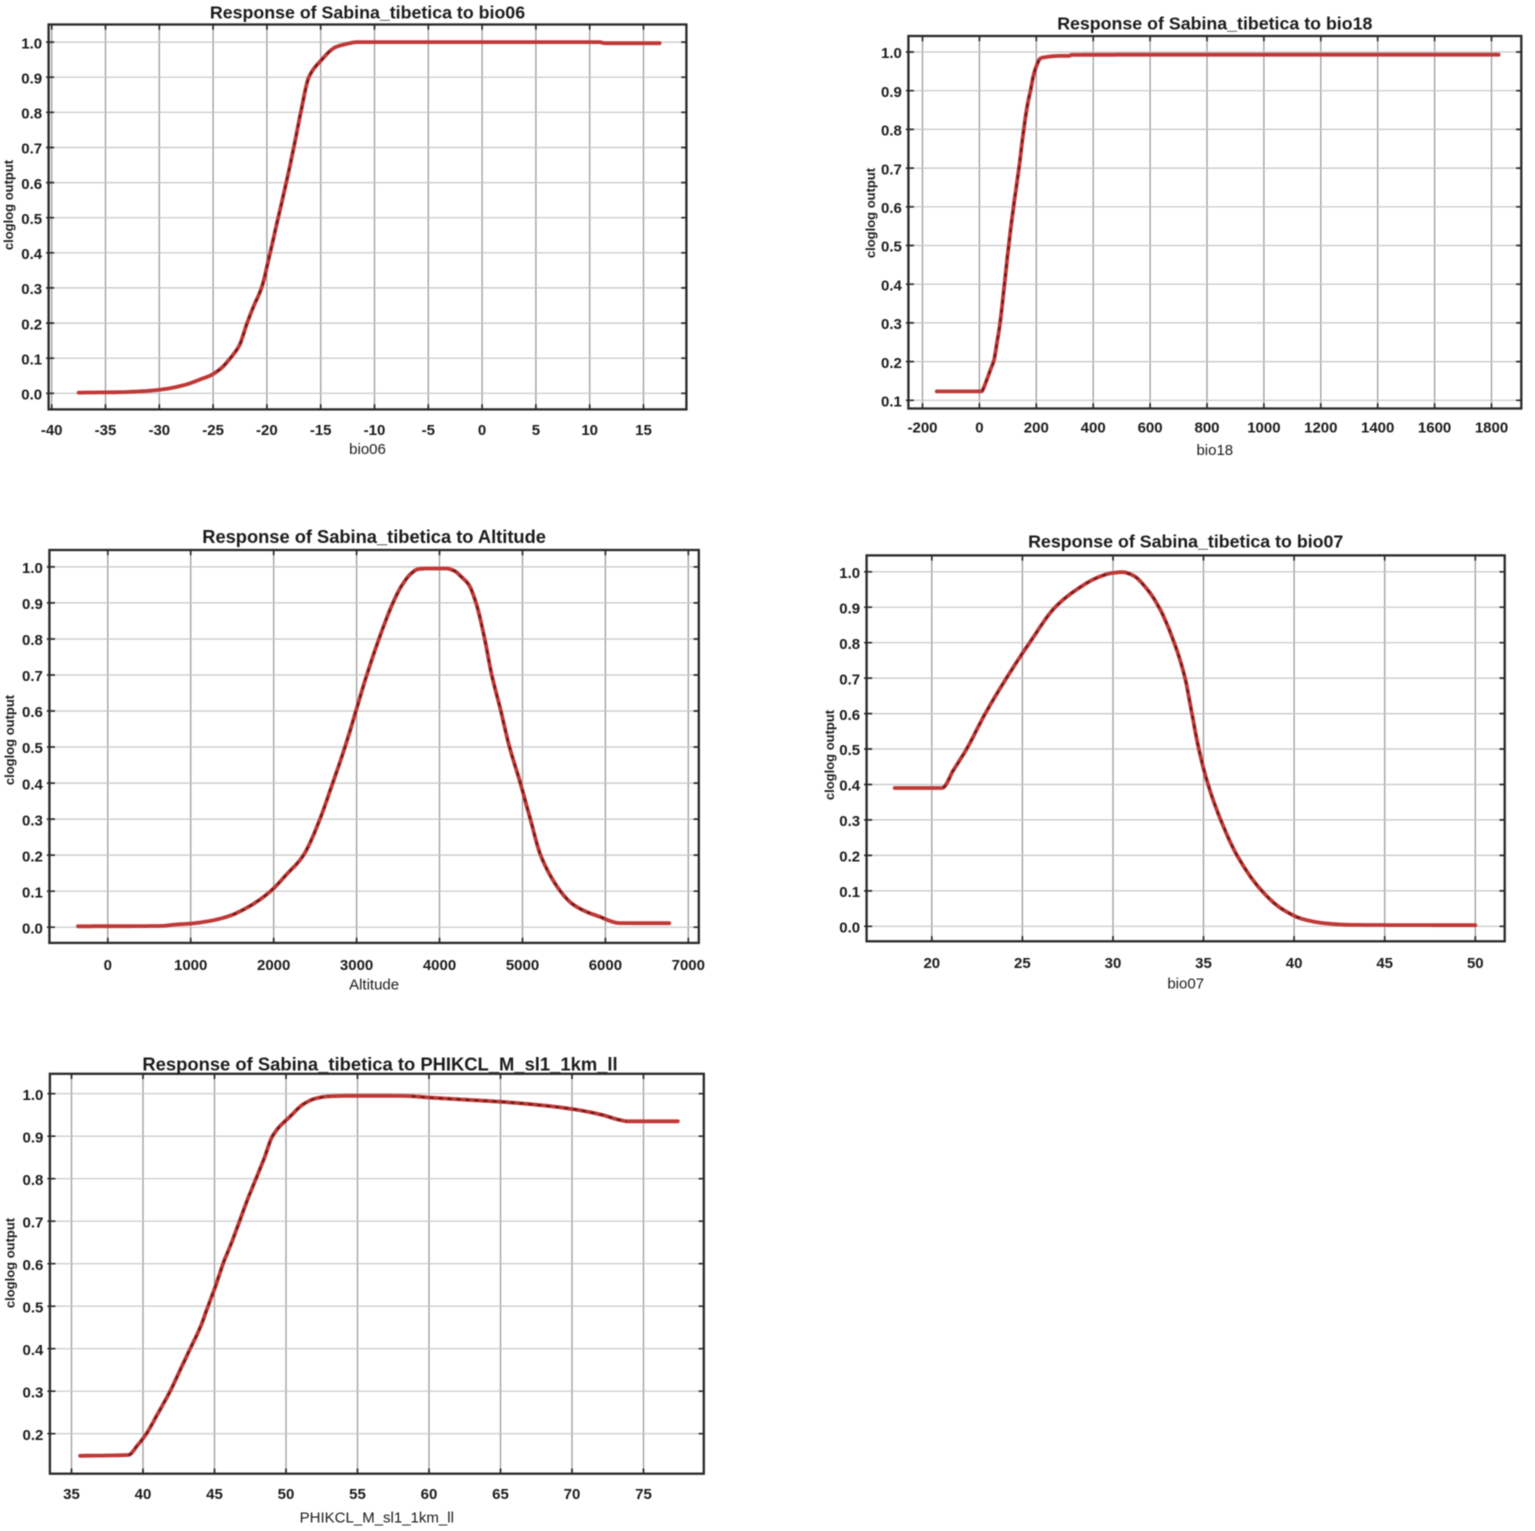  I want to click on svg-text: -20, so click(267, 430).